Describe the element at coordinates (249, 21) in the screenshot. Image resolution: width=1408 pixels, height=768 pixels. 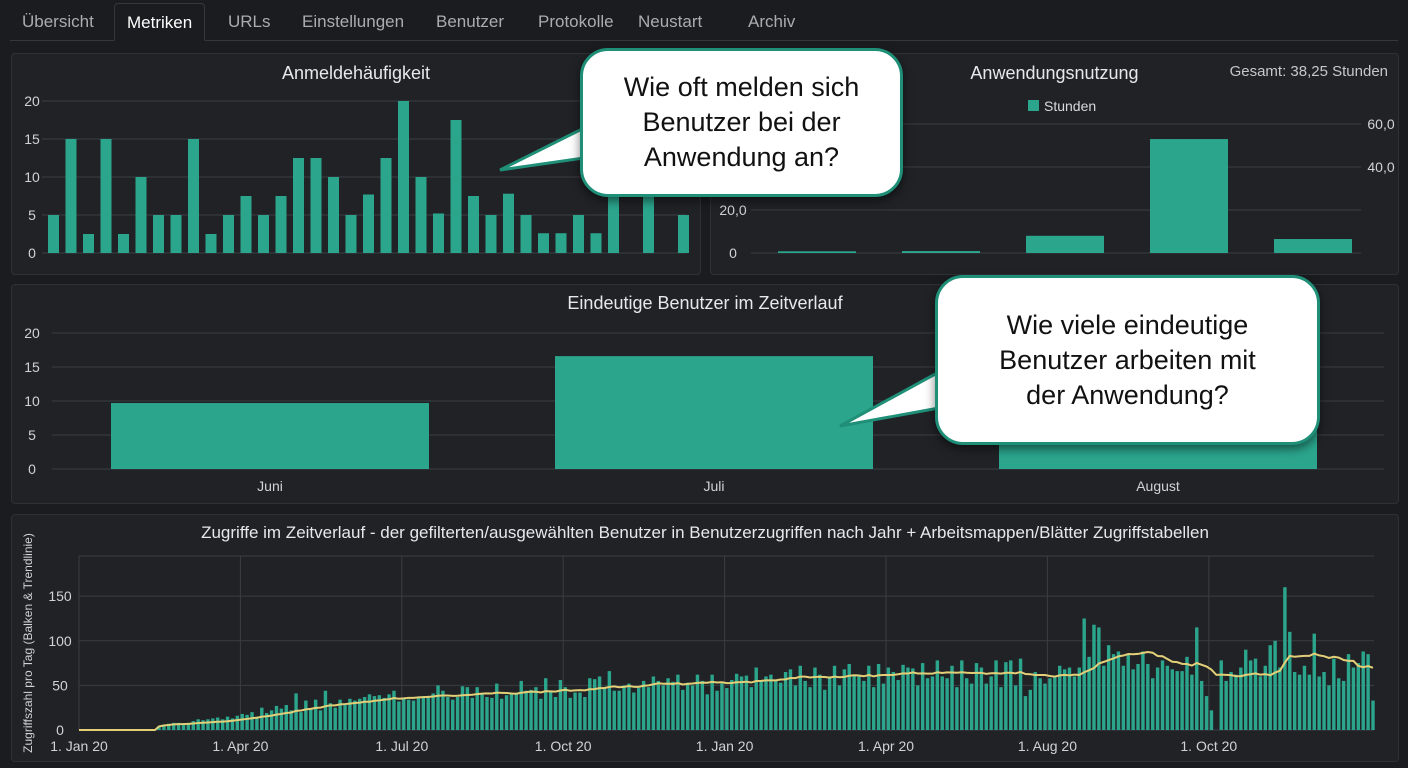
I see `tab-3: URLs` at that location.